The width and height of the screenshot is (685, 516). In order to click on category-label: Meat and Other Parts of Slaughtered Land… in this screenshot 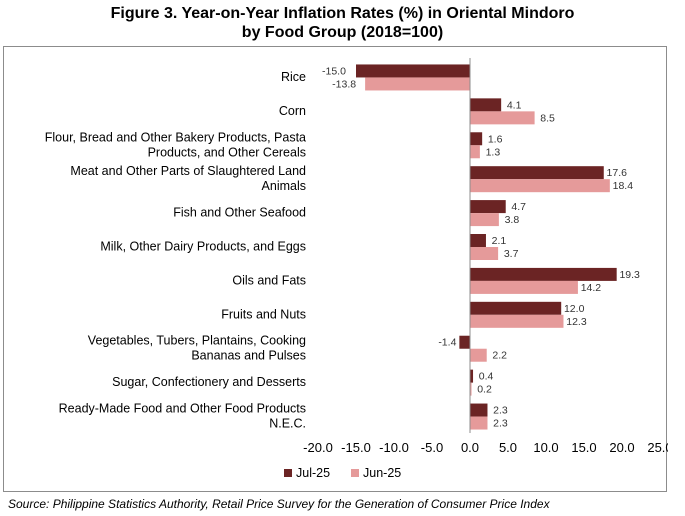, I will do `click(188, 178)`.